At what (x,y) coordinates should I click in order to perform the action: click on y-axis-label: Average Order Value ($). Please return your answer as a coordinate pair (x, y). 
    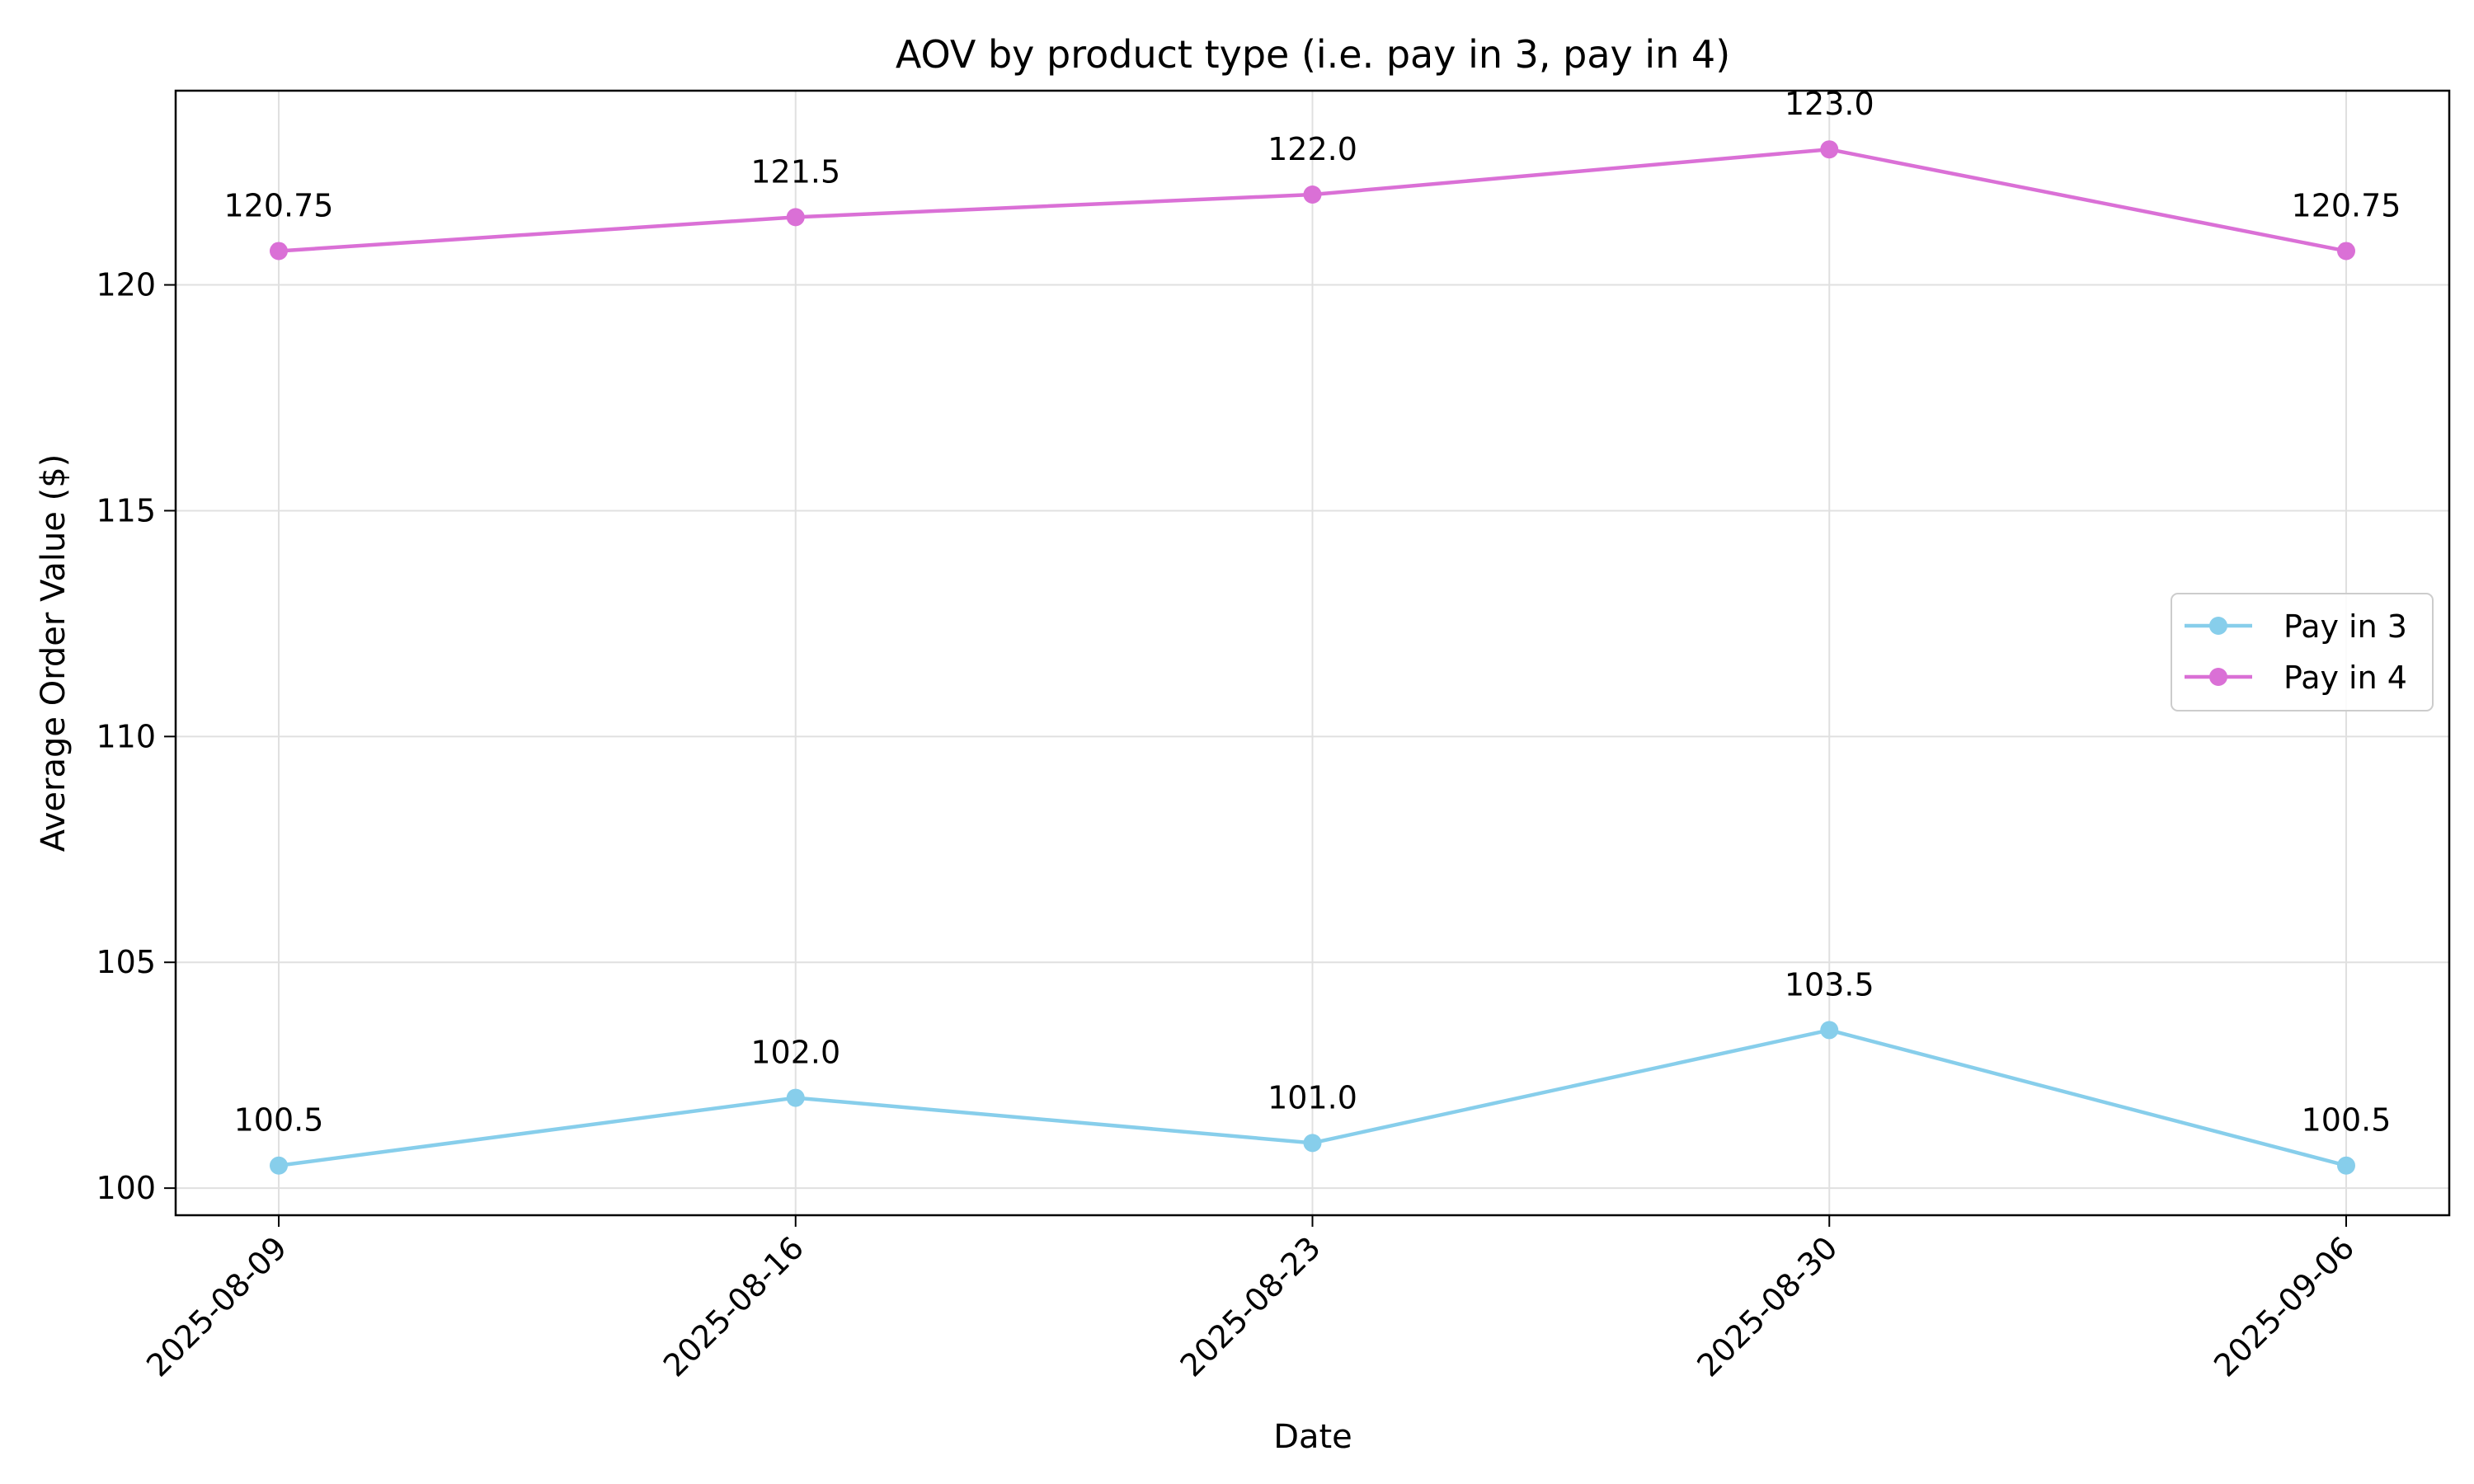
    Looking at the image, I should click on (54, 653).